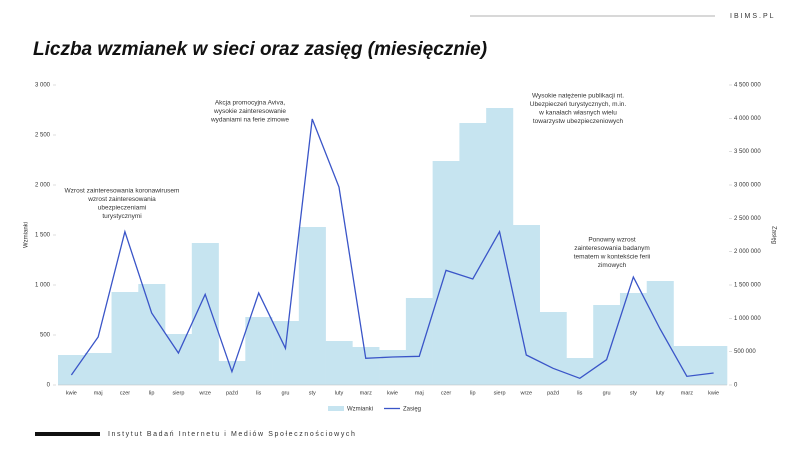 This screenshot has width=800, height=455. I want to click on y2-tick-label: 0, so click(736, 386).